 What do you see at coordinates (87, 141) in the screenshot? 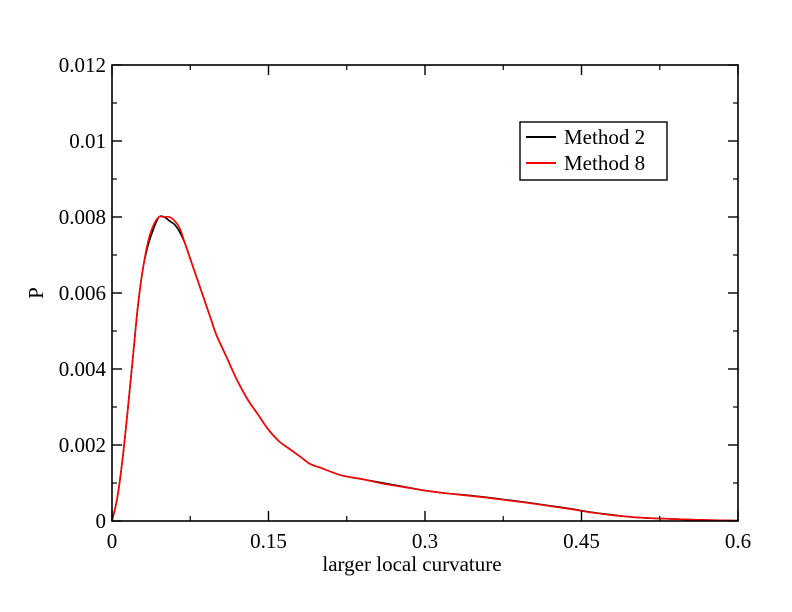
I see `y-tick-label: 0.01` at bounding box center [87, 141].